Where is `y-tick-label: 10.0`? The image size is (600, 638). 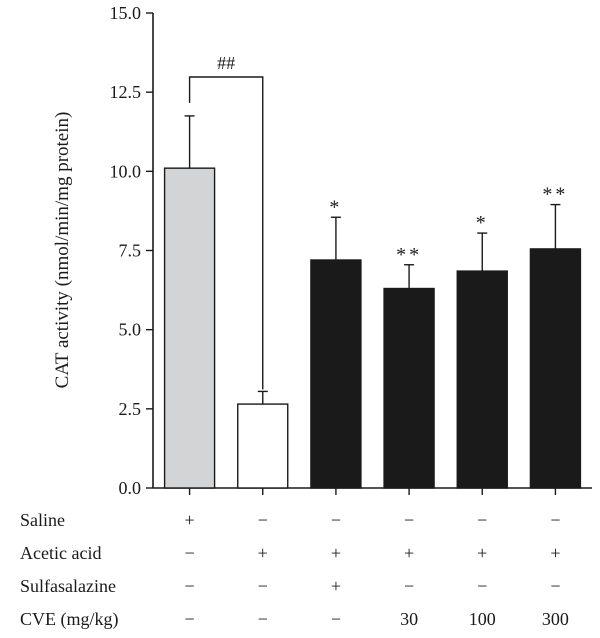 y-tick-label: 10.0 is located at coordinates (126, 171).